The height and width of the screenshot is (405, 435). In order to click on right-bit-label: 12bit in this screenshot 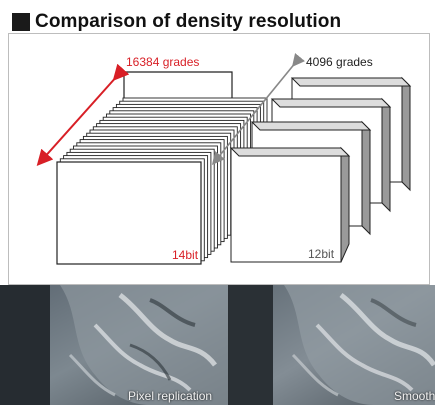, I will do `click(321, 254)`.